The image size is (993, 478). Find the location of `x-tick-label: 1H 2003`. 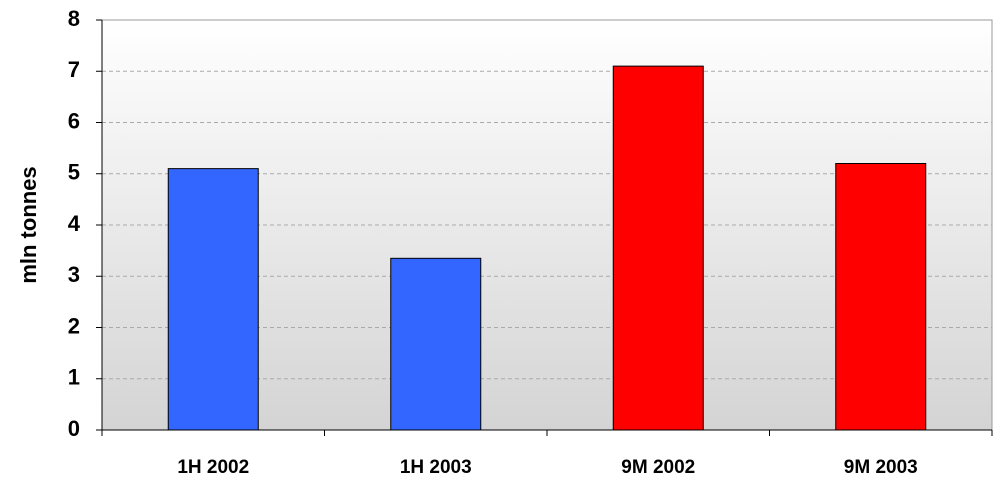

x-tick-label: 1H 2003 is located at coordinates (436, 467).